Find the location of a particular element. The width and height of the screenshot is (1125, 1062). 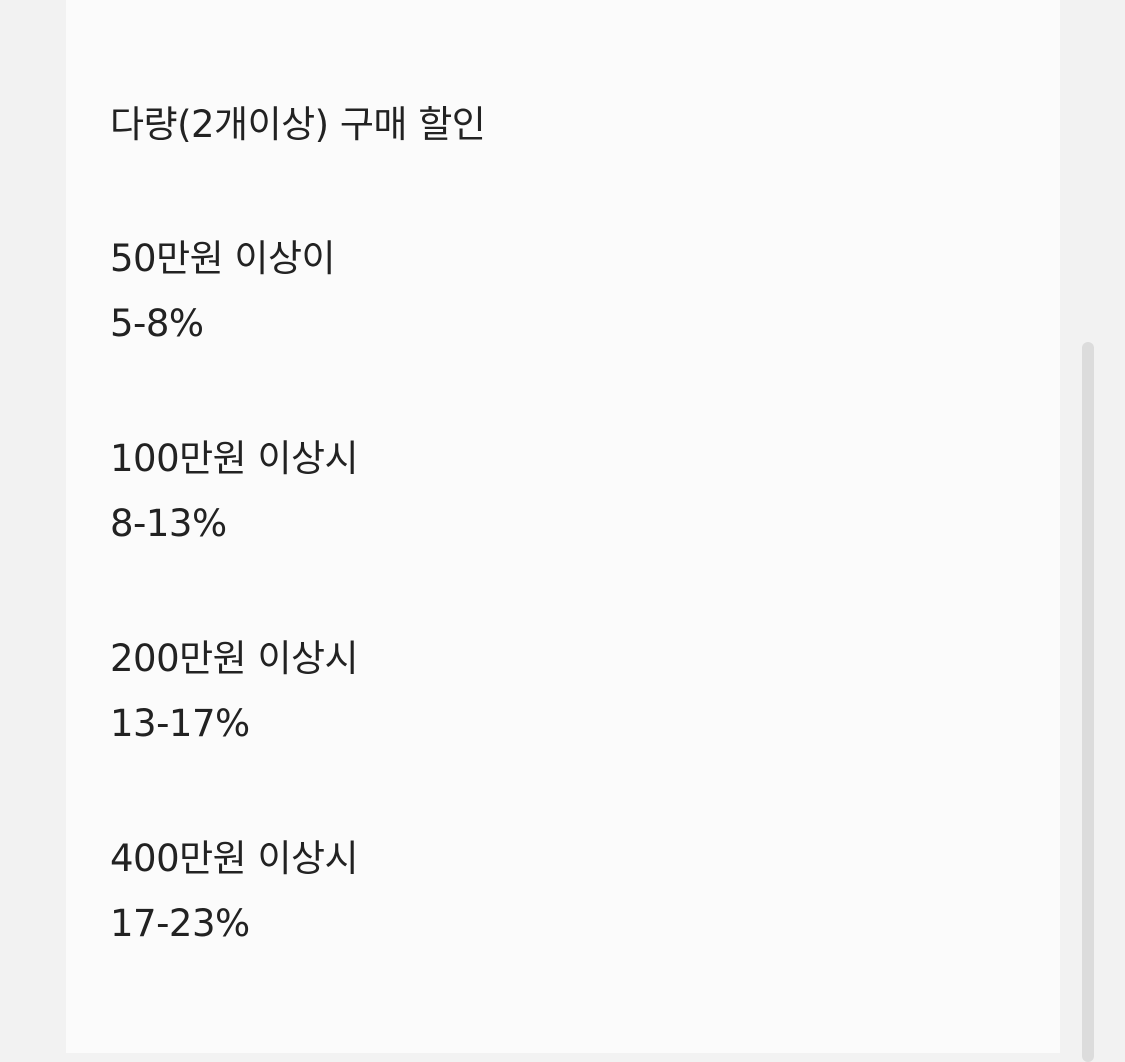

tier-discount: 13-17% is located at coordinates (180, 723).